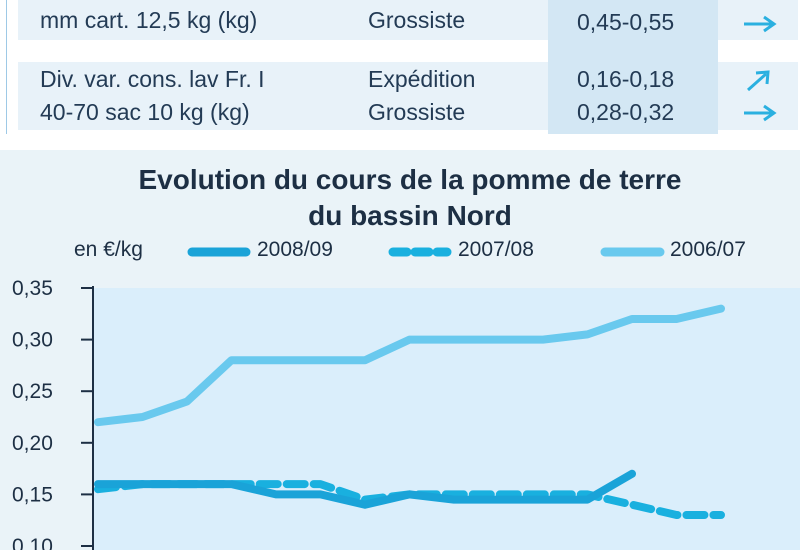  What do you see at coordinates (52, 413) in the screenshot?
I see `y-tick-group: 0,35 0,30 0,25 0,20 0,15 0,10` at bounding box center [52, 413].